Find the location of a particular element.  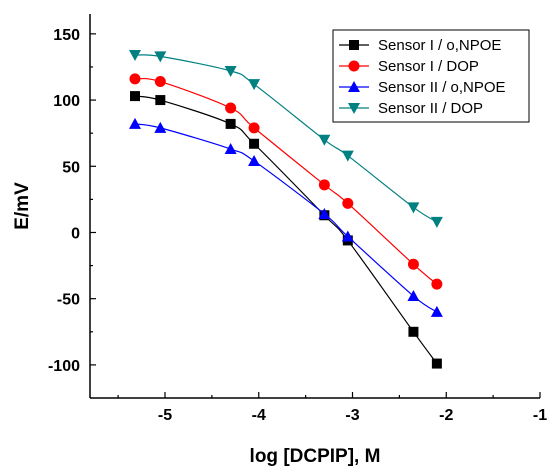

legend-label: Sensor II / DOP is located at coordinates (430, 108).